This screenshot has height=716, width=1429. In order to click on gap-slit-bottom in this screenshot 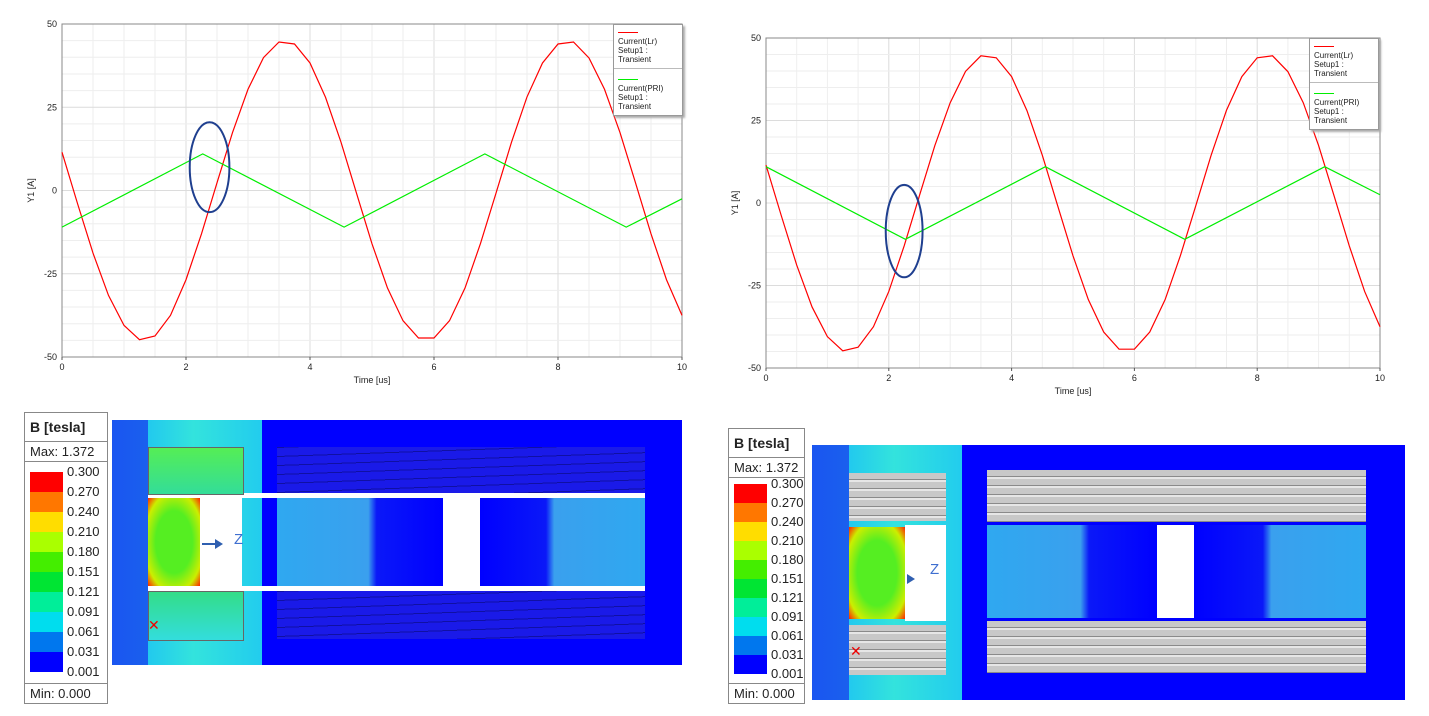, I will do `click(396, 588)`.